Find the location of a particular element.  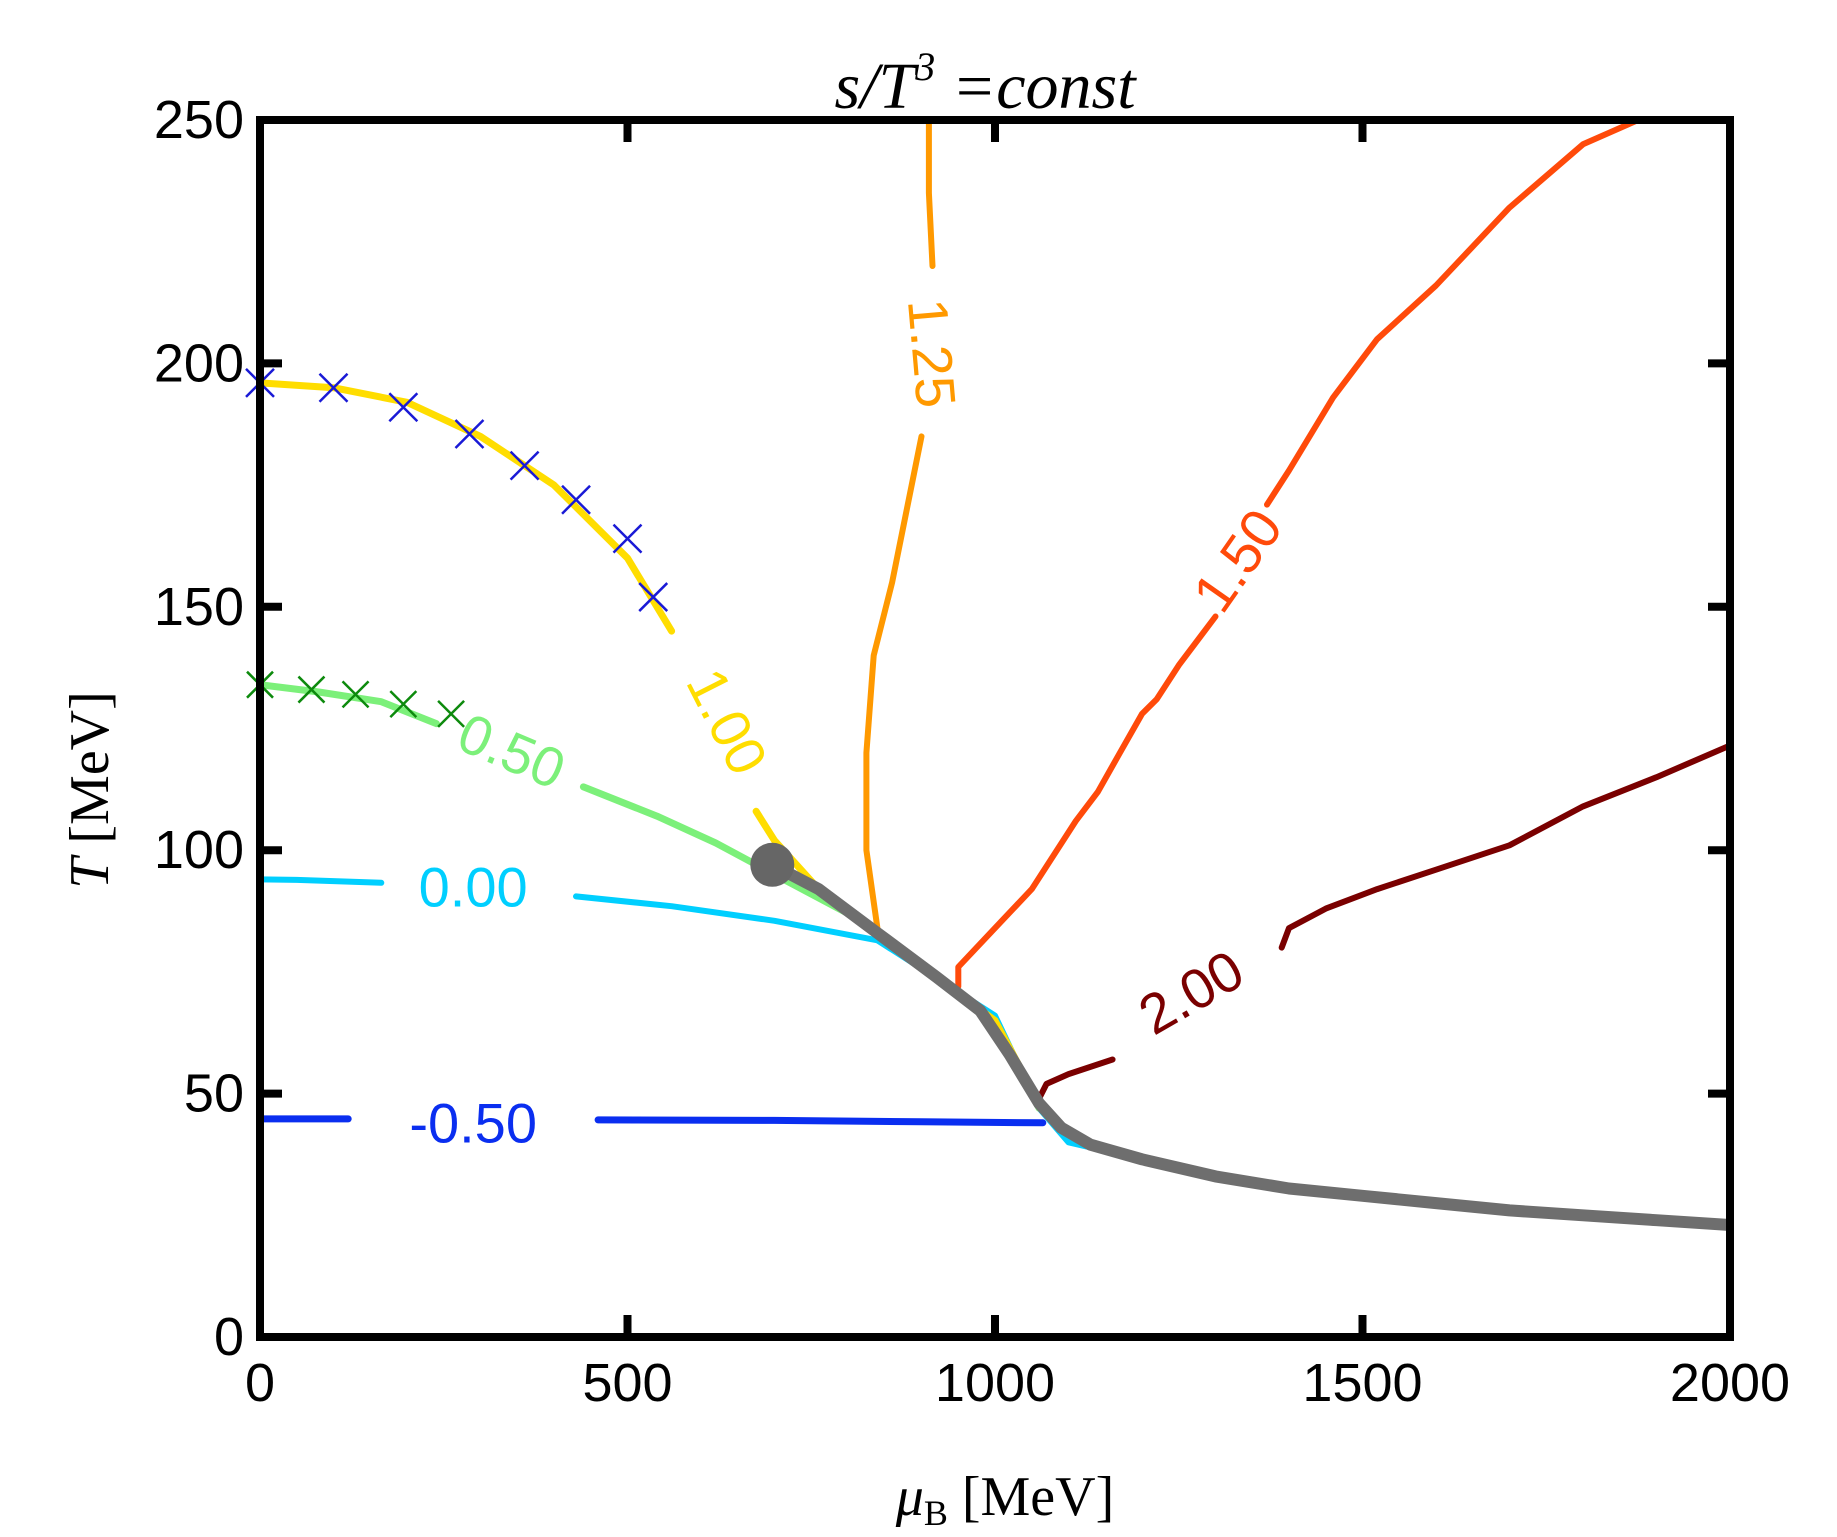

y-tick-label-5: 250 is located at coordinates (199, 120).